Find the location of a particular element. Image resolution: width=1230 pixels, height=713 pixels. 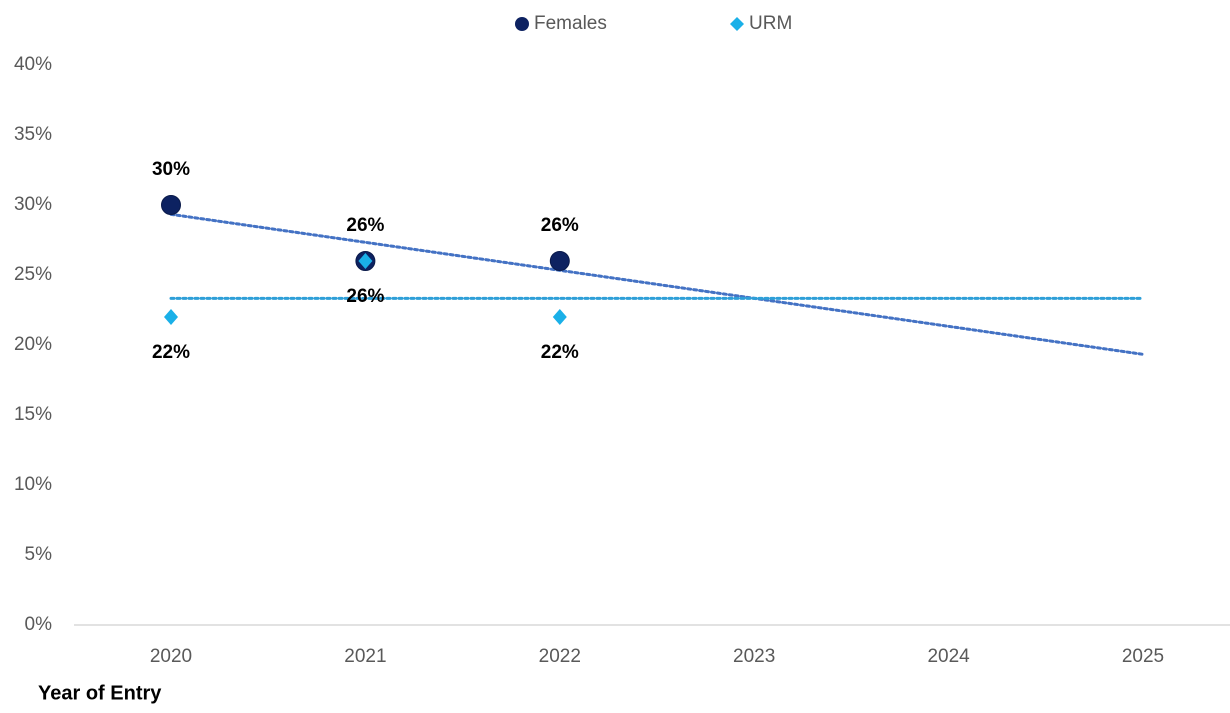

data-label: 30% is located at coordinates (171, 169).